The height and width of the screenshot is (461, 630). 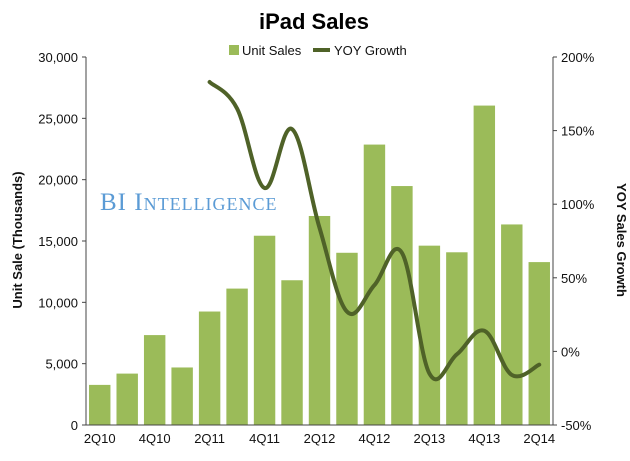 I want to click on x-tick-label: 2Q12, so click(x=320, y=438).